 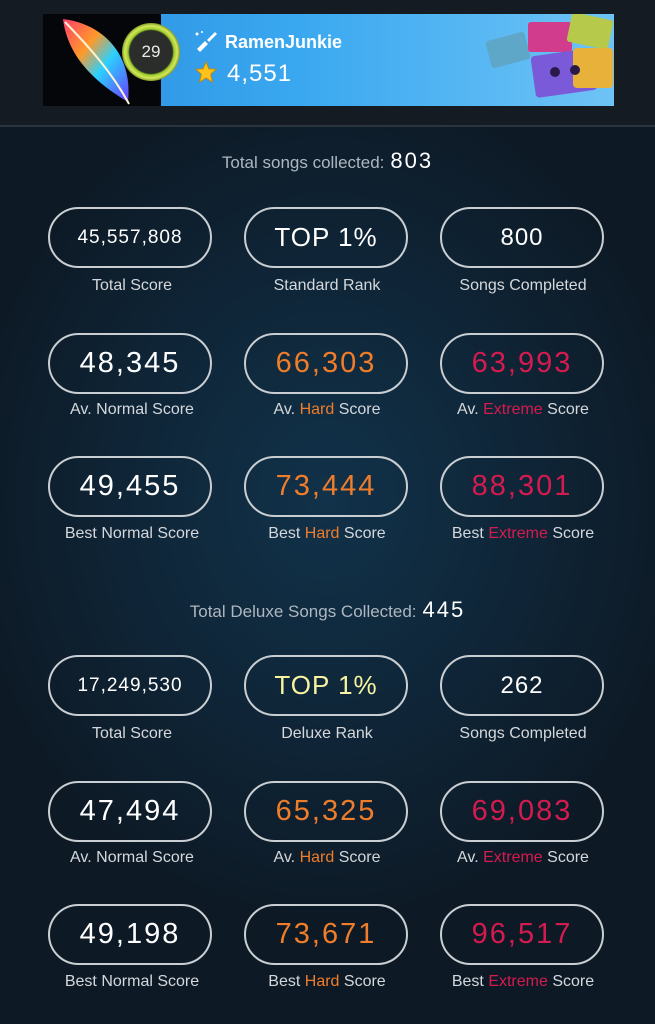 I want to click on deluxe-best-extreme-score-value: 96,517, so click(x=522, y=934).